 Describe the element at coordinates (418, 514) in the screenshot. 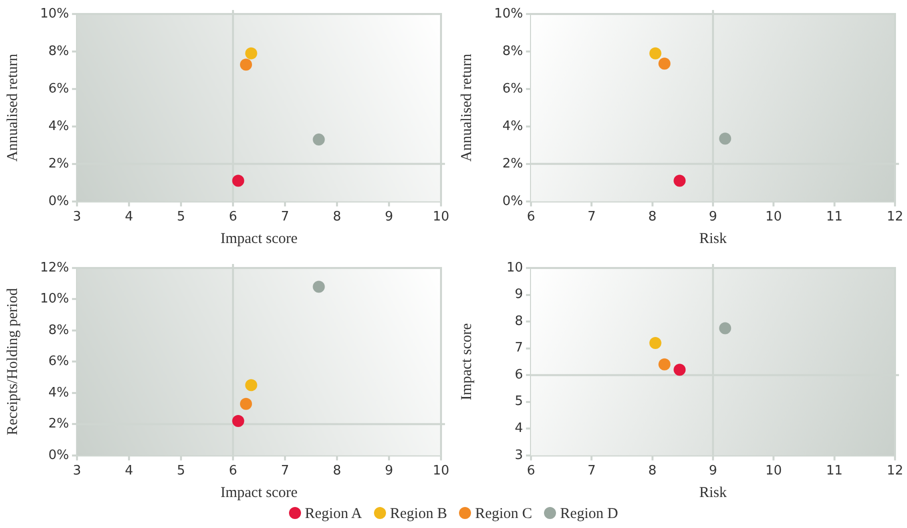

I see `legend-label: Region B` at that location.